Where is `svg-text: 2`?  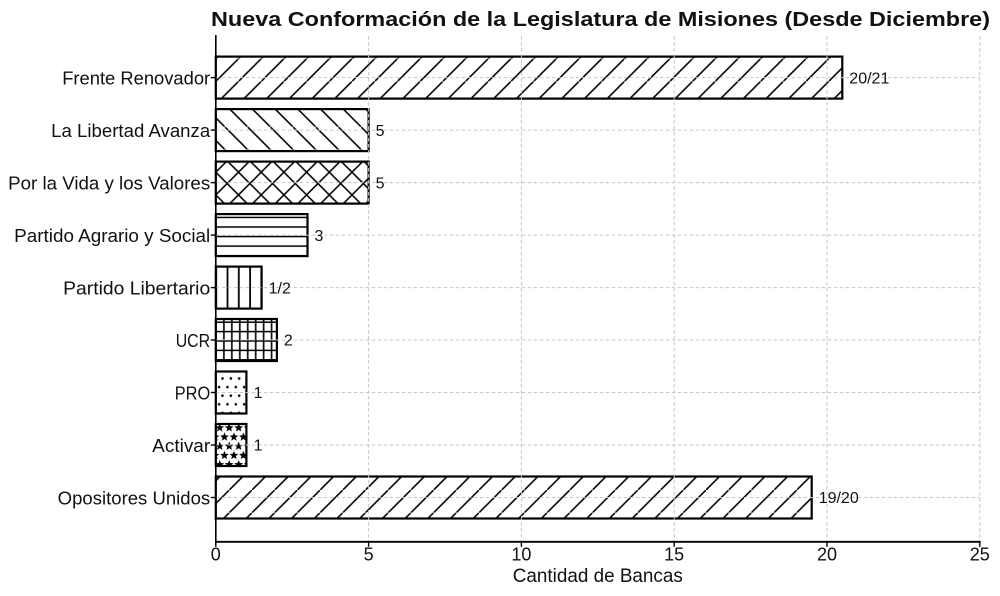 svg-text: 2 is located at coordinates (288, 341).